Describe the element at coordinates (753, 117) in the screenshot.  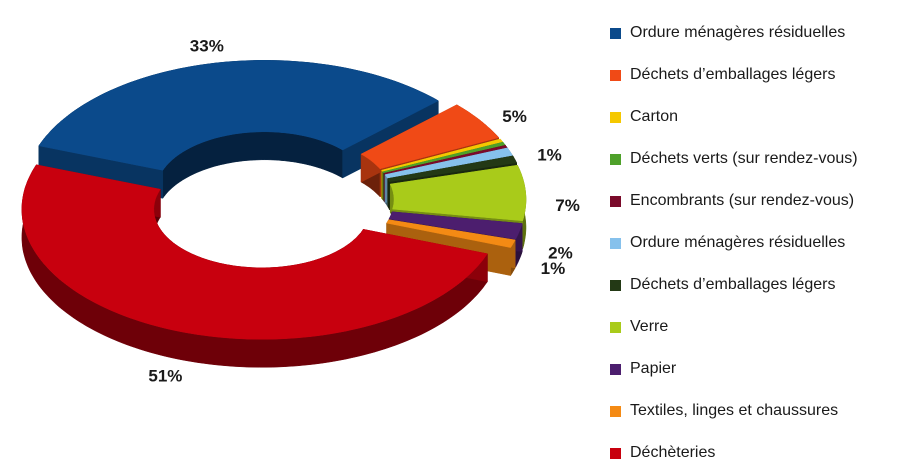
I see `legend-item: Carton` at that location.